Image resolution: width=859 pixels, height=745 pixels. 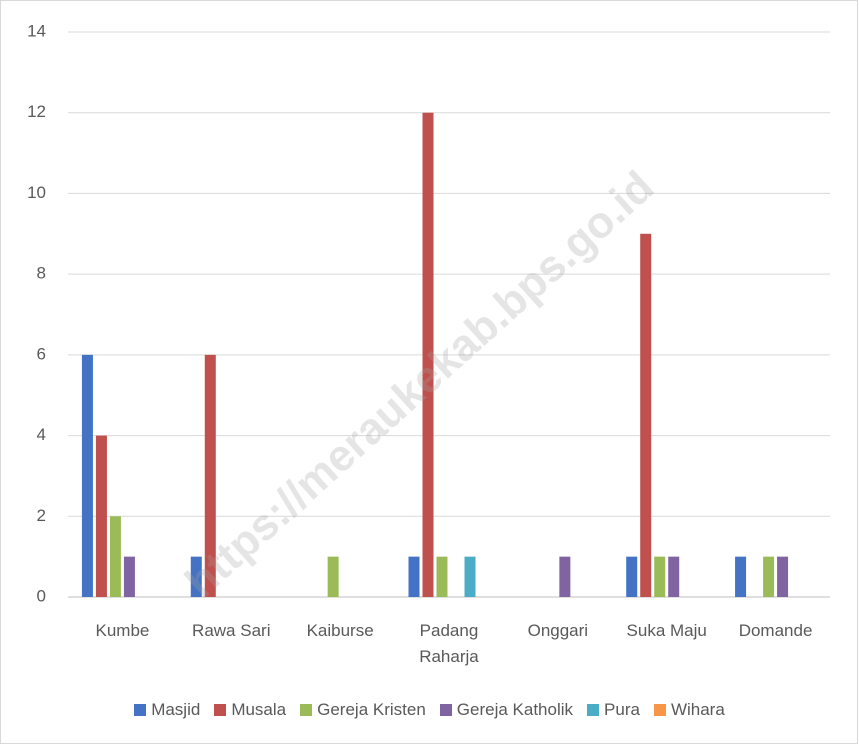 I want to click on y-tick-label: 6, so click(x=41, y=353).